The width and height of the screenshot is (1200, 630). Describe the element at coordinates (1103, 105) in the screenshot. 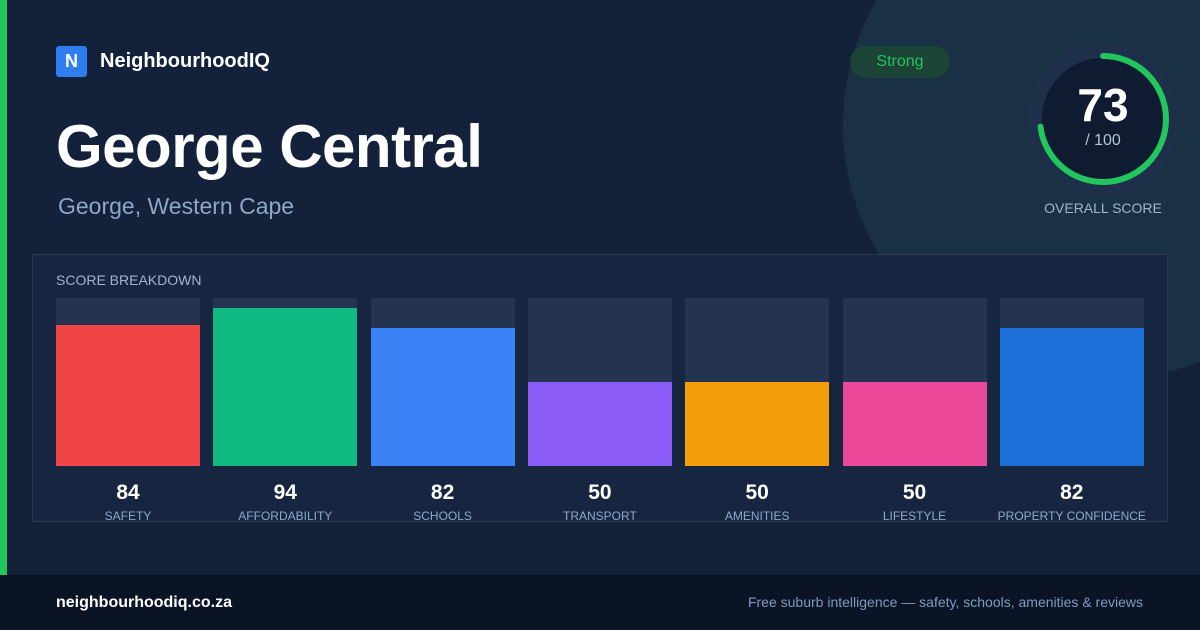

I see `overall-score-value: 73` at that location.